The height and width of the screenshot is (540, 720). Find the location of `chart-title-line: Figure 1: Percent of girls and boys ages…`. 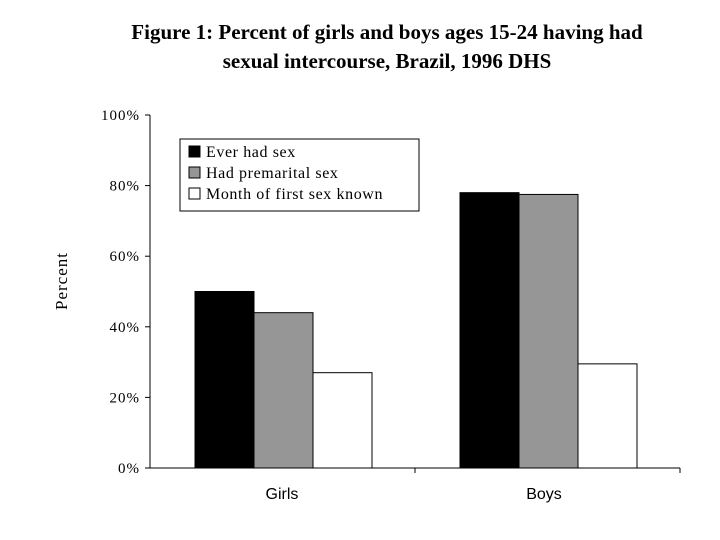

chart-title-line: Figure 1: Percent of girls and boys ages… is located at coordinates (387, 32).